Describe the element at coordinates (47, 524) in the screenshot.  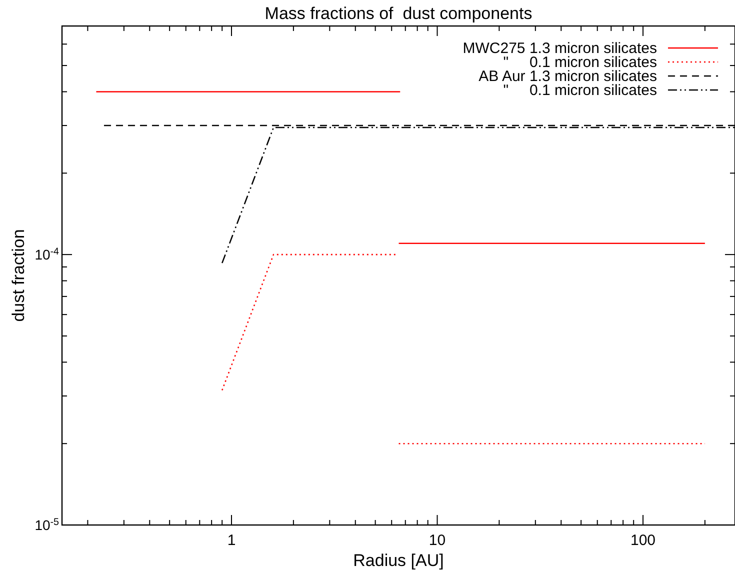
I see `y-tick-label: 10$^{-5}$` at that location.